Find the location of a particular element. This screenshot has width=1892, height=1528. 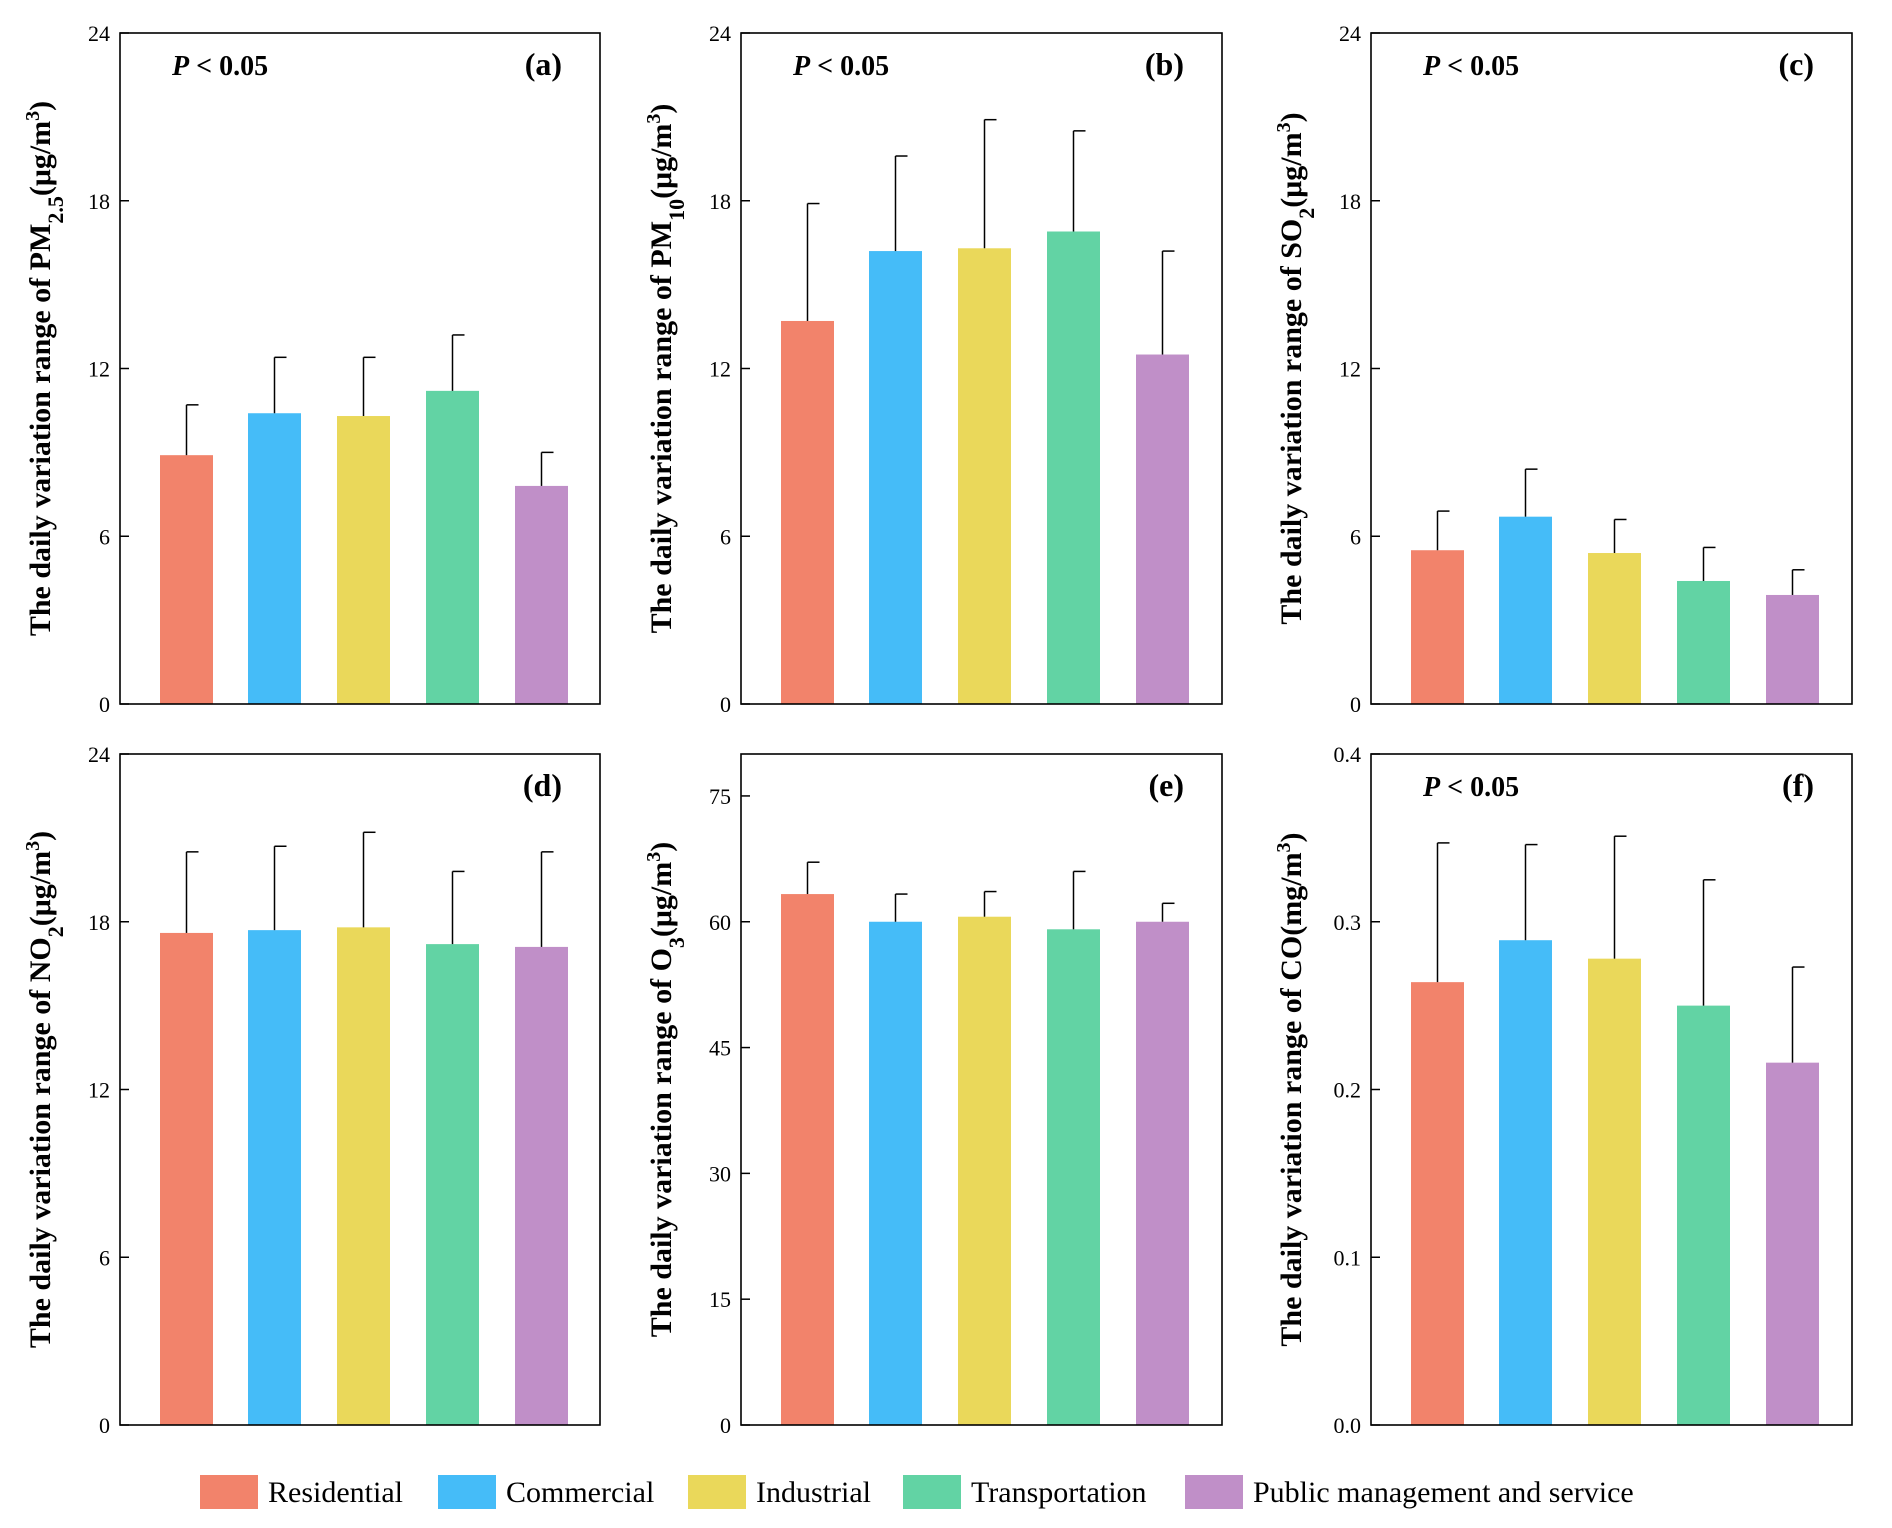

y-tick-label: 0.2 is located at coordinates (1348, 1090).